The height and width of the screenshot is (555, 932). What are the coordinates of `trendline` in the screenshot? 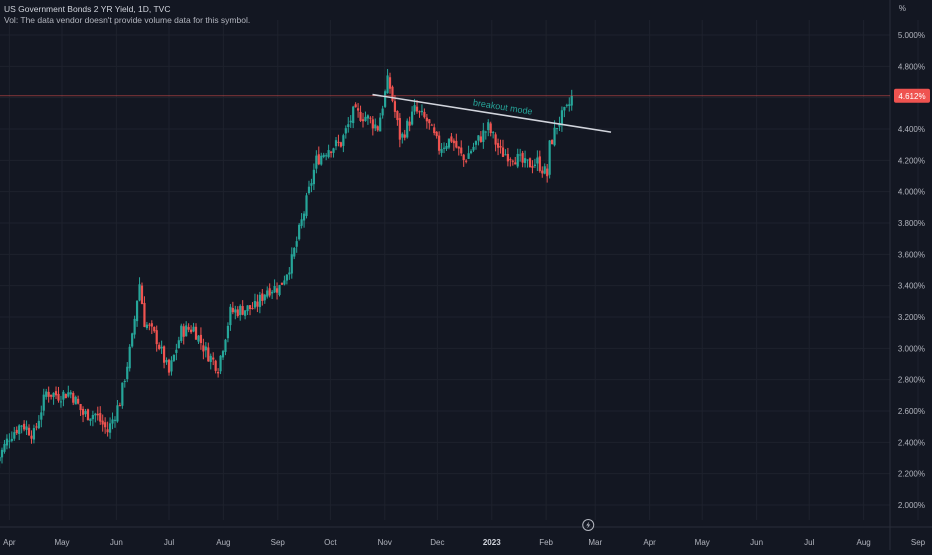 It's located at (492, 113).